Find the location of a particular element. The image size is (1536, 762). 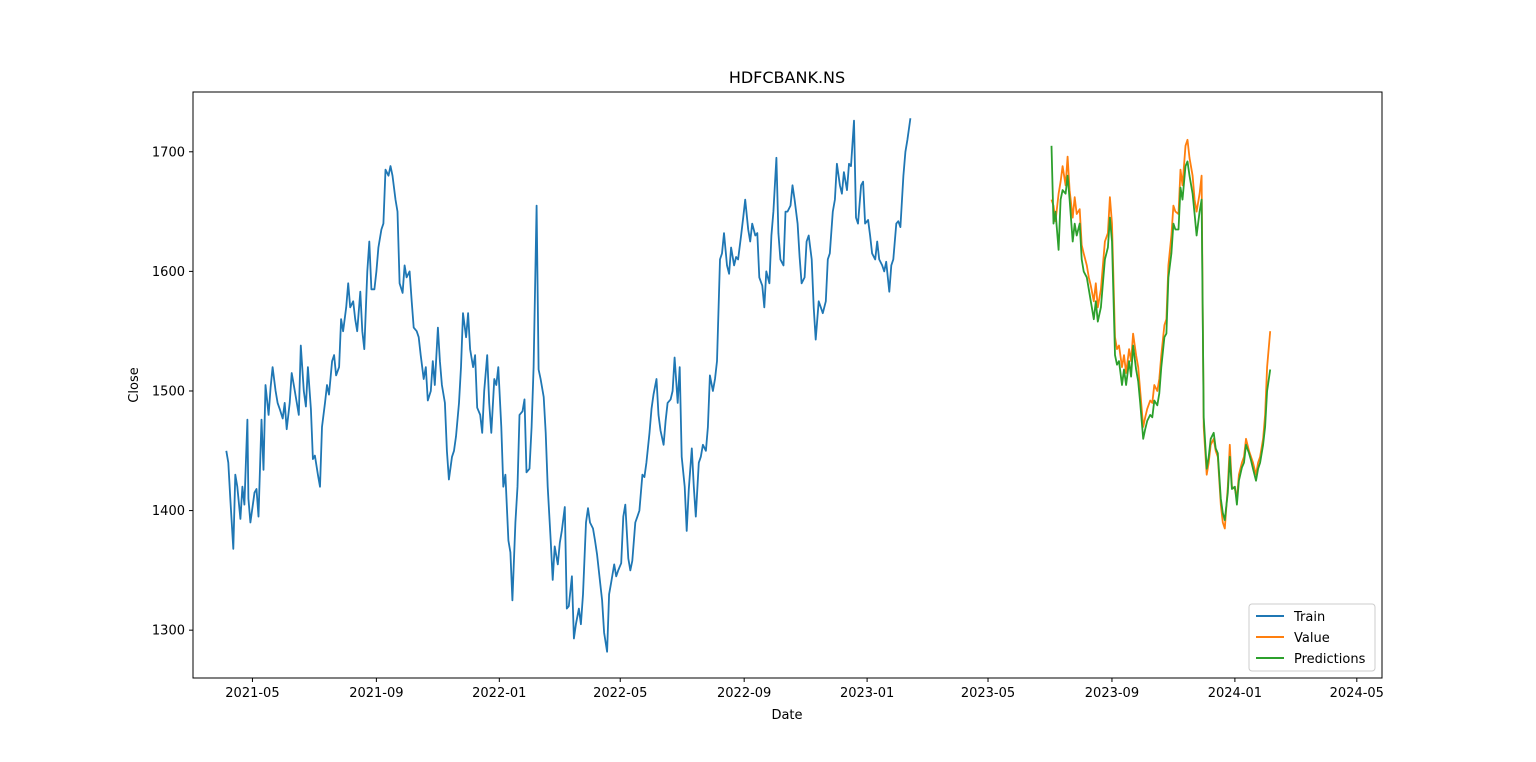

x-tick-label: 2022-05 is located at coordinates (620, 693).